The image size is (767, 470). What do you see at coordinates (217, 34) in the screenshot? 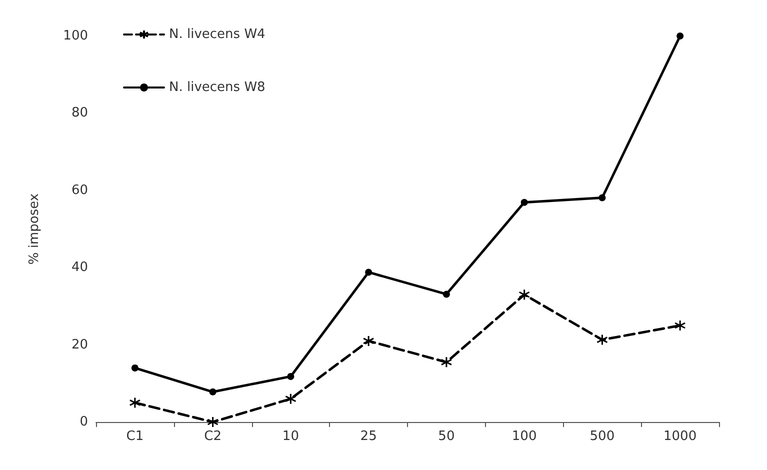
I see `legend-label: N. livecens W4` at bounding box center [217, 34].